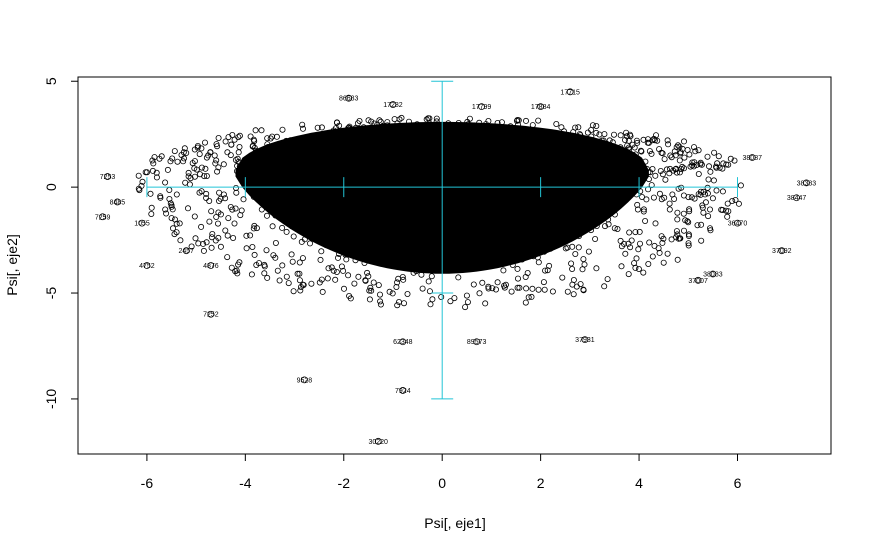  Describe the element at coordinates (51, 399) in the screenshot. I see `y-tick-label: -10` at that location.